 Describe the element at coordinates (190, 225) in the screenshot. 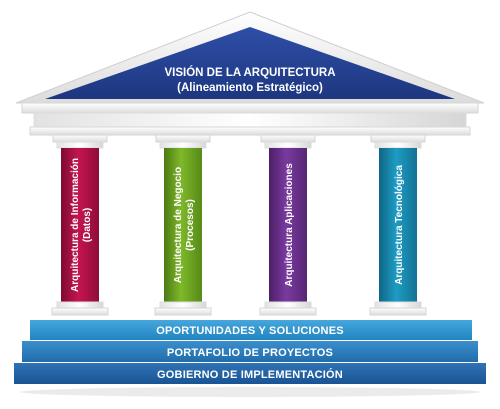

I see `pillar-1-sublabel: (Procesos)` at that location.